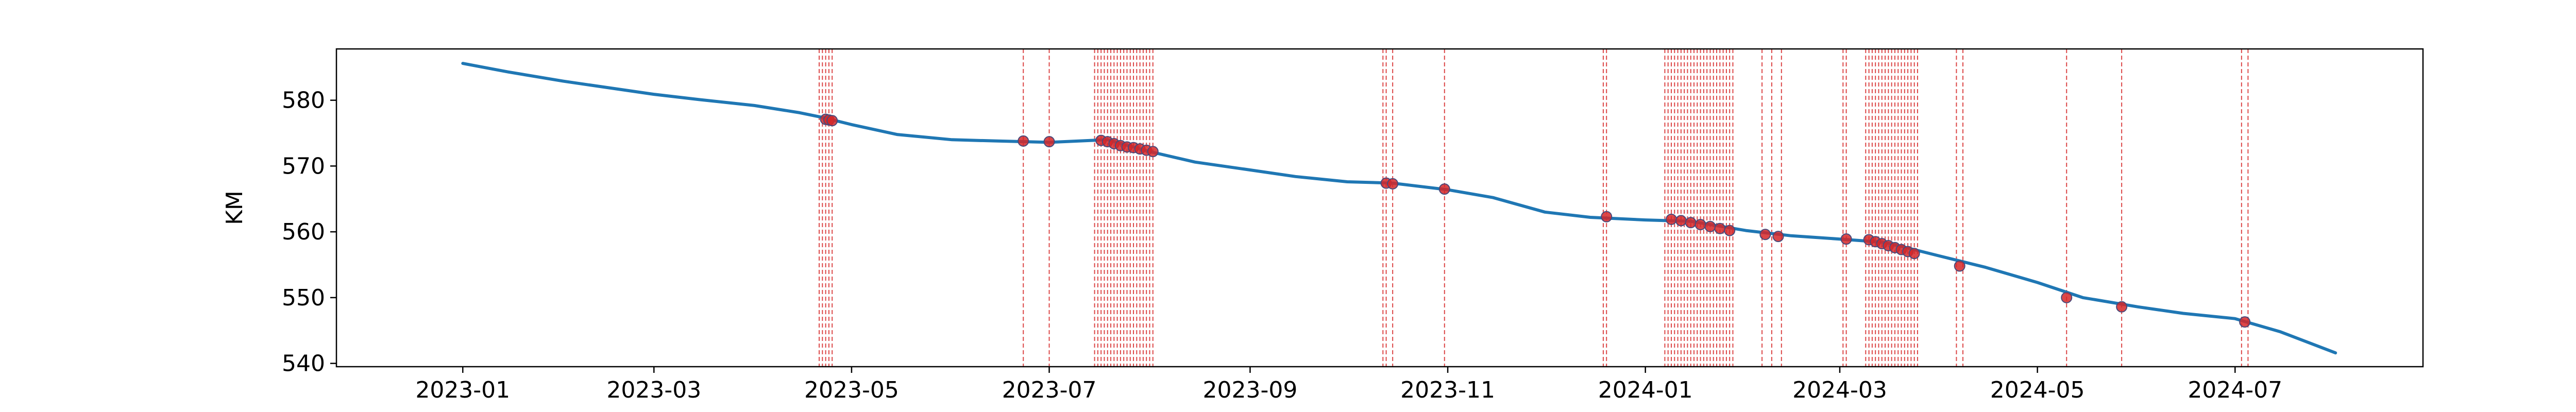 Image resolution: width=2576 pixels, height=412 pixels. I want to click on y-tick-label: 580, so click(303, 101).